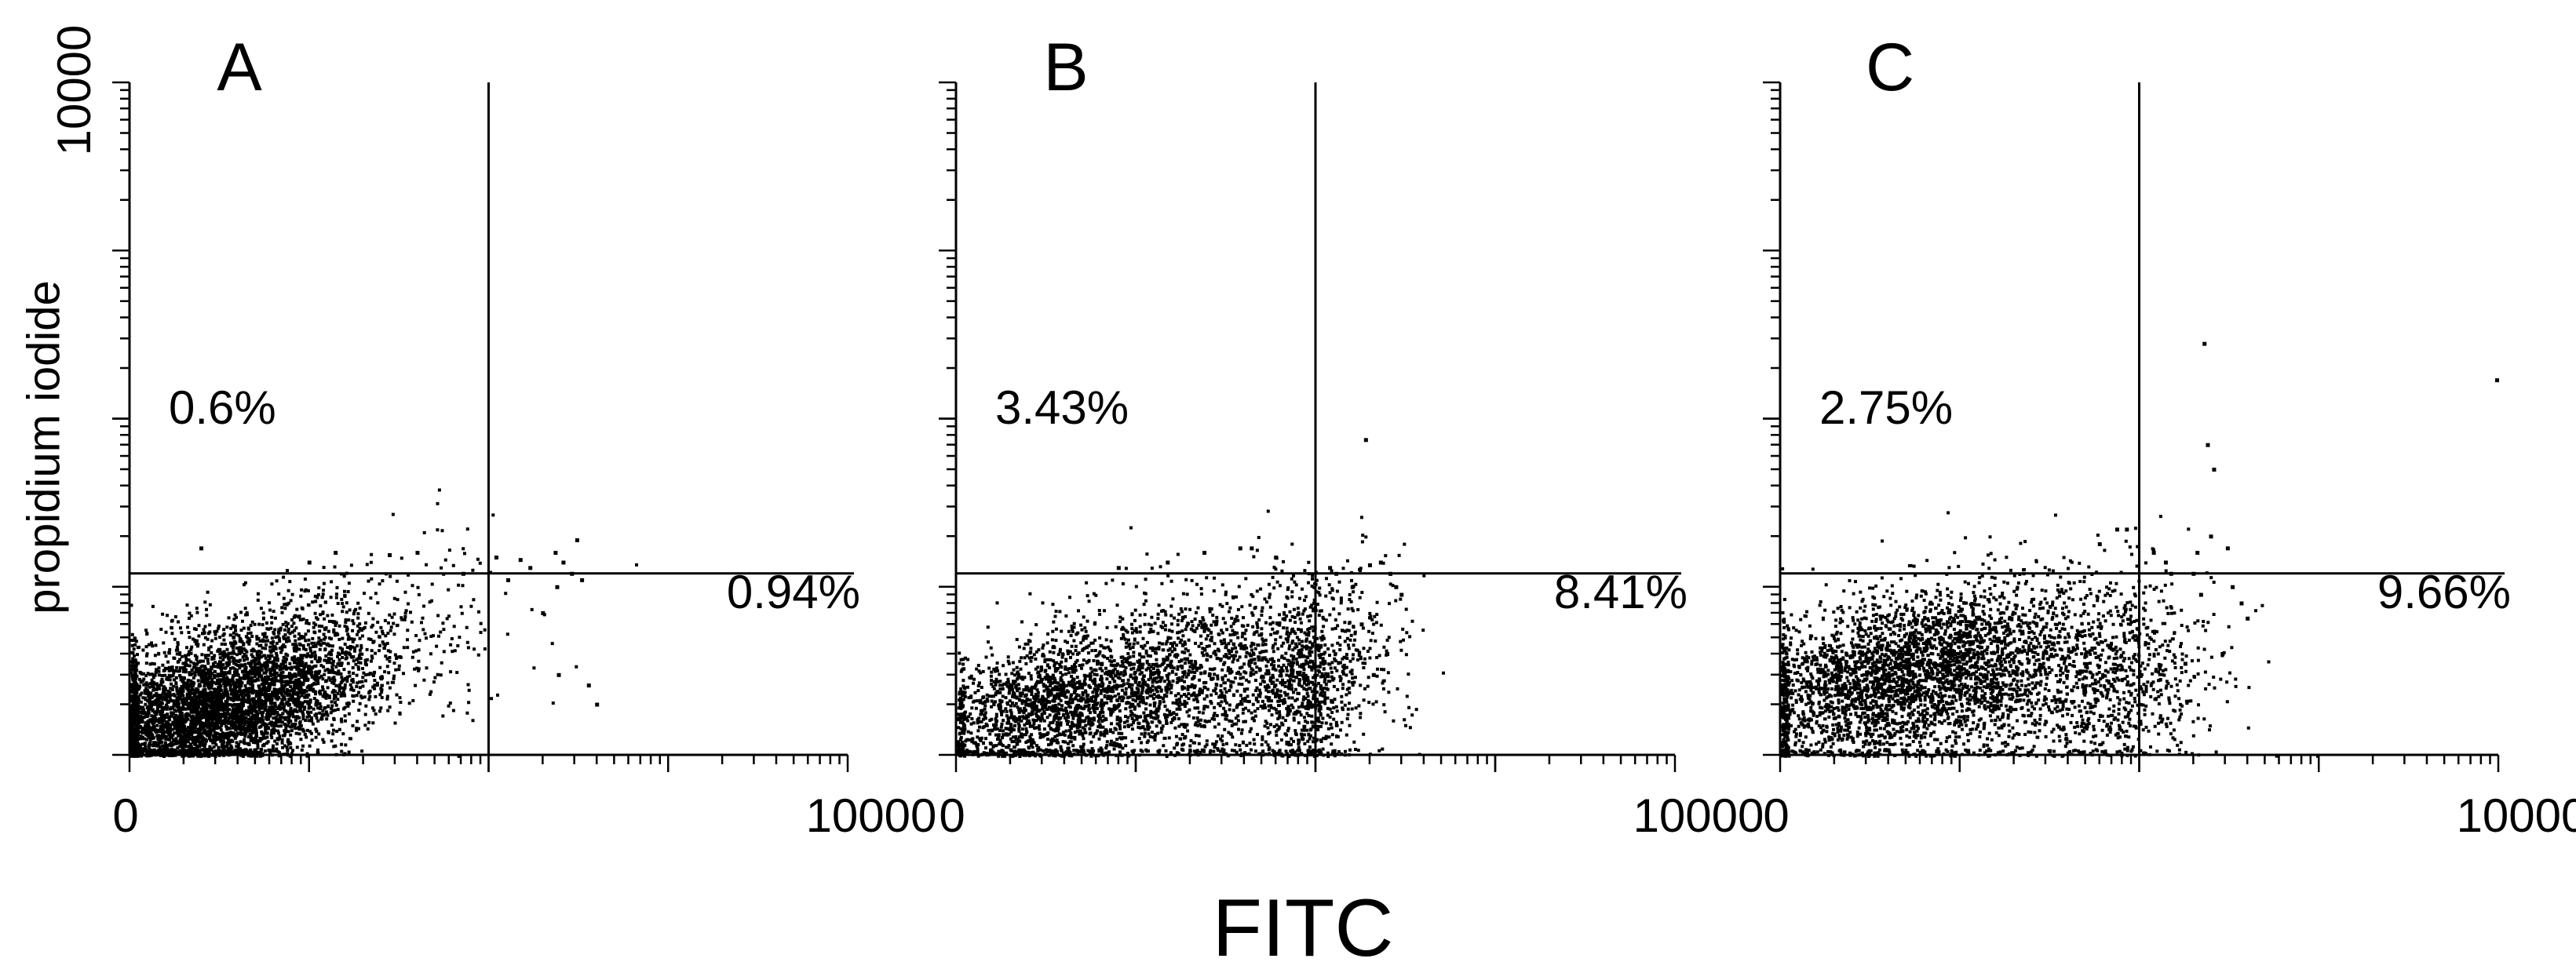  I want to click on y-axis-title: propidium iodide, so click(43, 447).